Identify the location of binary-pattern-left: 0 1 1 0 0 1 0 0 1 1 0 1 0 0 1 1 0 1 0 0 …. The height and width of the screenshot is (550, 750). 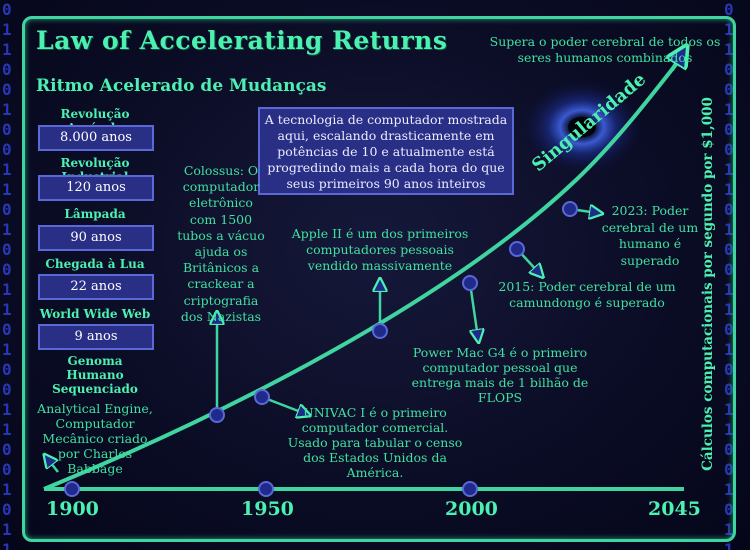
(7, 275).